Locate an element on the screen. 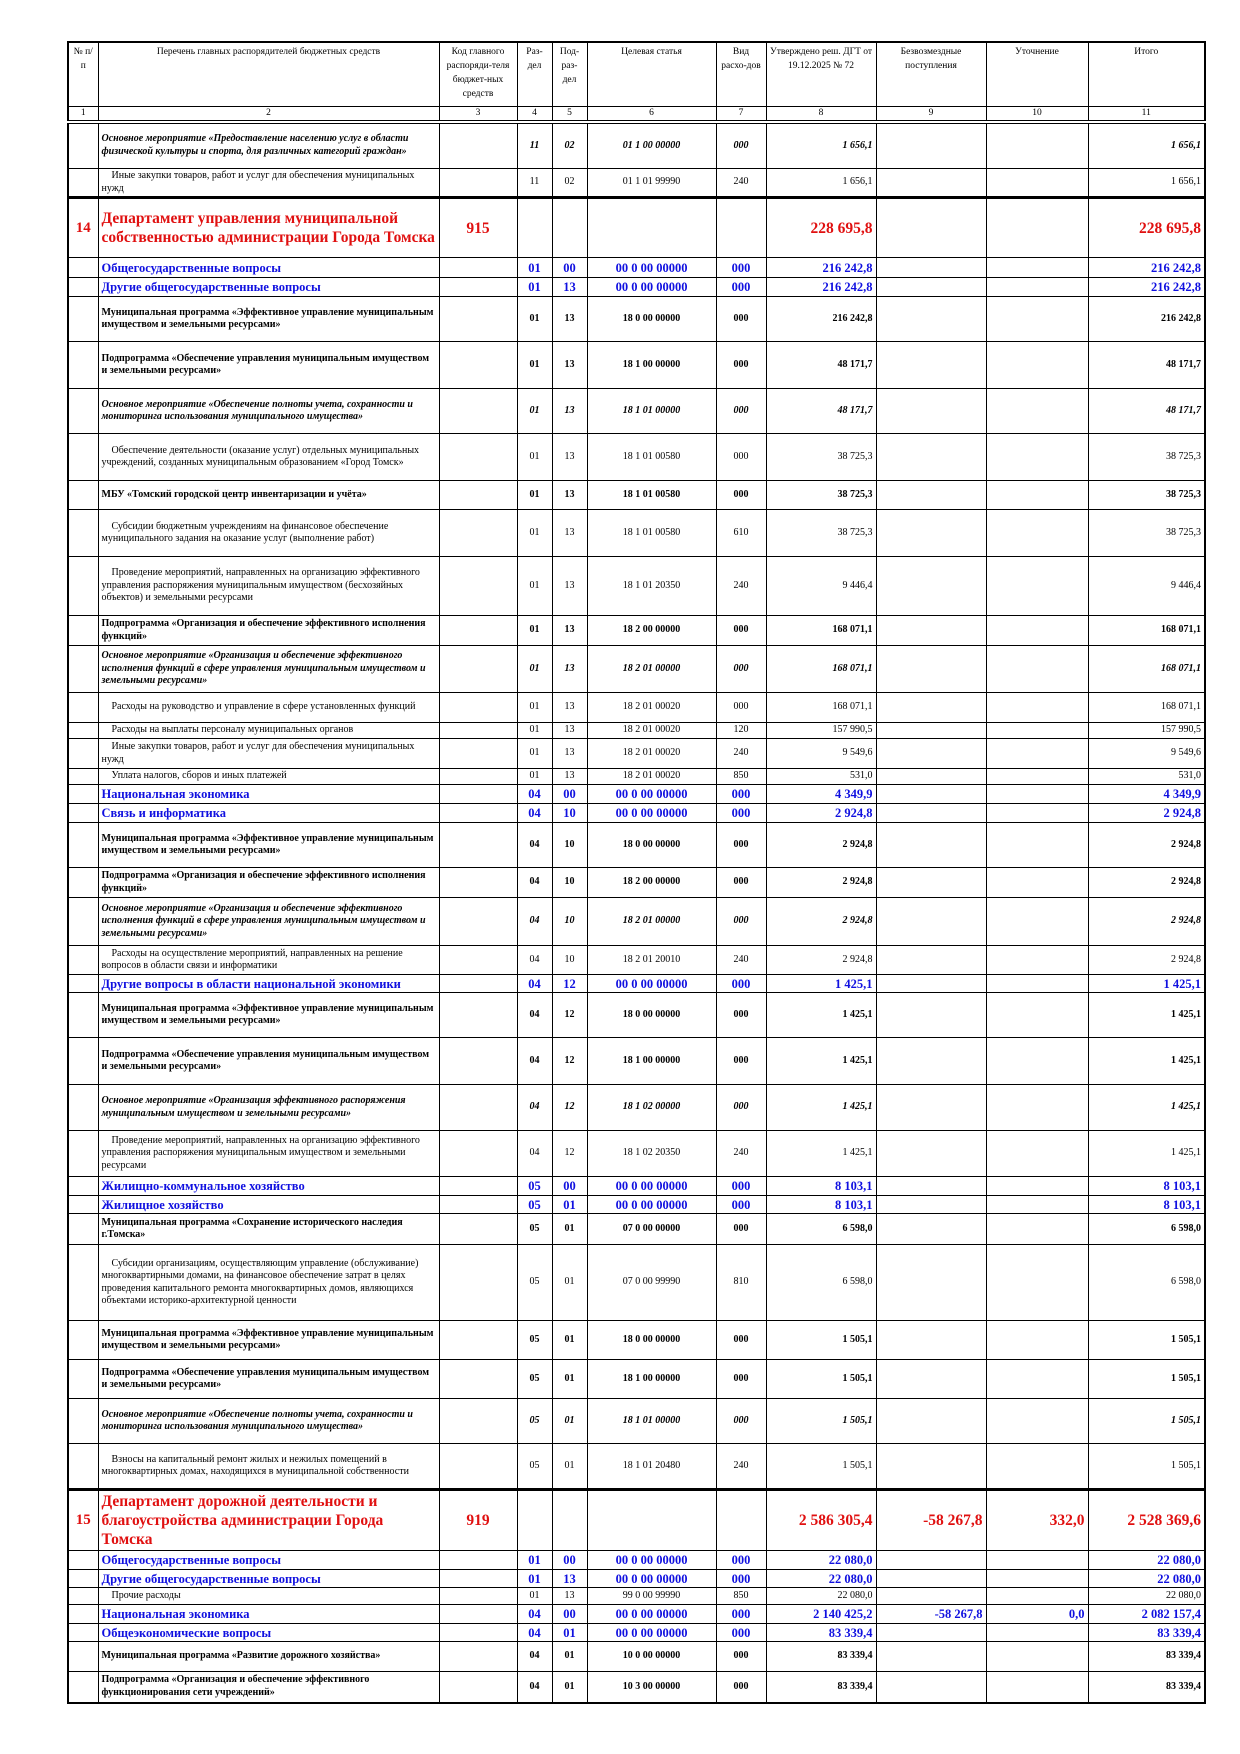  row-name: Уплата налогов, сборов и иных платежей is located at coordinates (268, 776).